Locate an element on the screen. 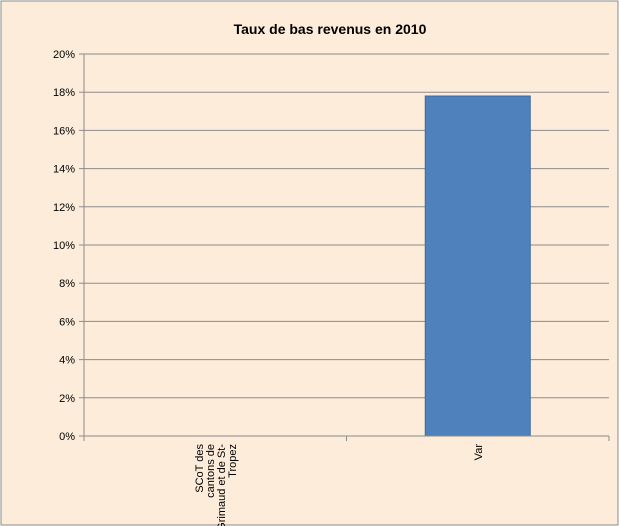 The image size is (619, 526). y-tick-label: 10% is located at coordinates (64, 246).